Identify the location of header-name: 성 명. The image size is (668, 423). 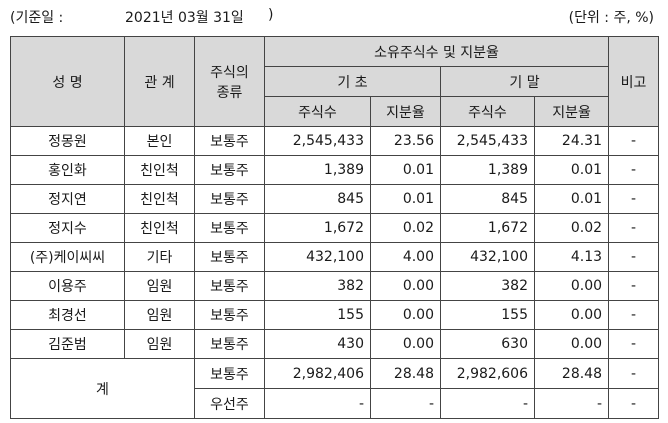
(67, 81).